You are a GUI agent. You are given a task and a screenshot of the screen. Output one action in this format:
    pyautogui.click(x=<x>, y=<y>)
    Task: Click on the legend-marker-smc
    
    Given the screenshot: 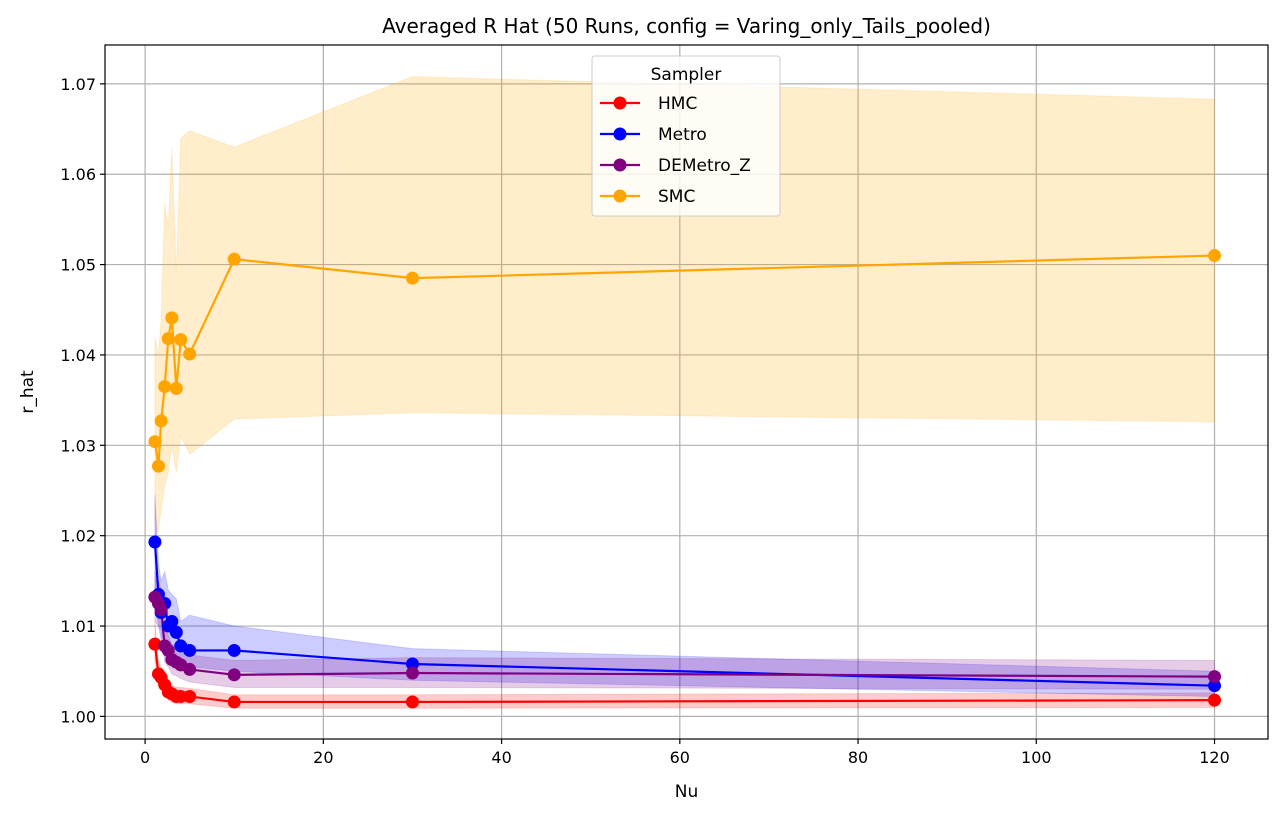 What is the action you would take?
    pyautogui.click(x=620, y=196)
    